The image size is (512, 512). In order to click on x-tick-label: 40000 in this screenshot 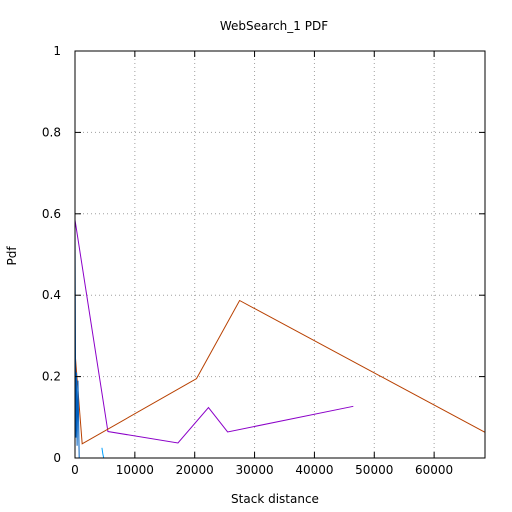, I will do `click(314, 470)`.